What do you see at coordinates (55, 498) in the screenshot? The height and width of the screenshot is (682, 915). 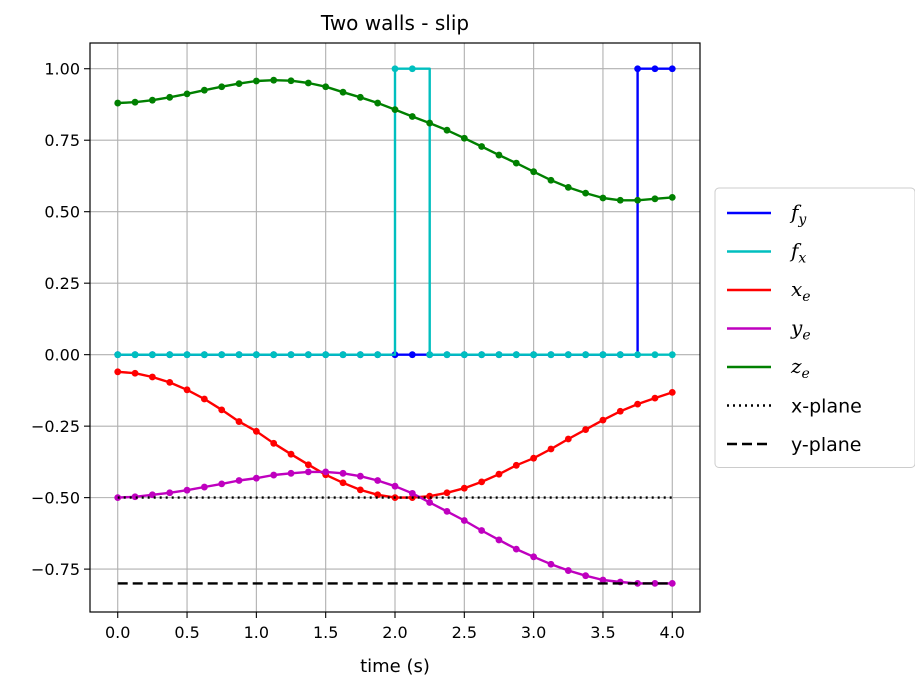 I see `y-tick-label: −0.50` at bounding box center [55, 498].